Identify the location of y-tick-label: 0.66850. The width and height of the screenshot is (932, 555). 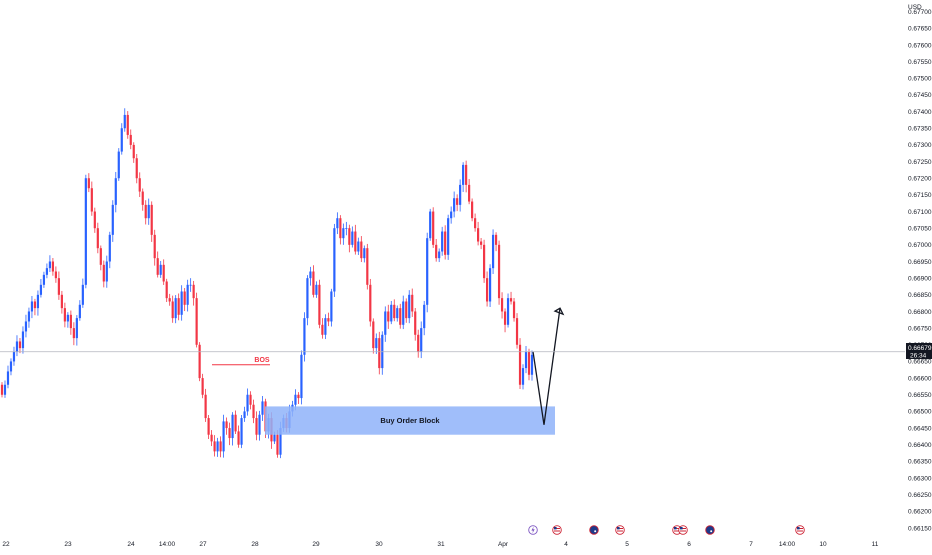
(920, 295).